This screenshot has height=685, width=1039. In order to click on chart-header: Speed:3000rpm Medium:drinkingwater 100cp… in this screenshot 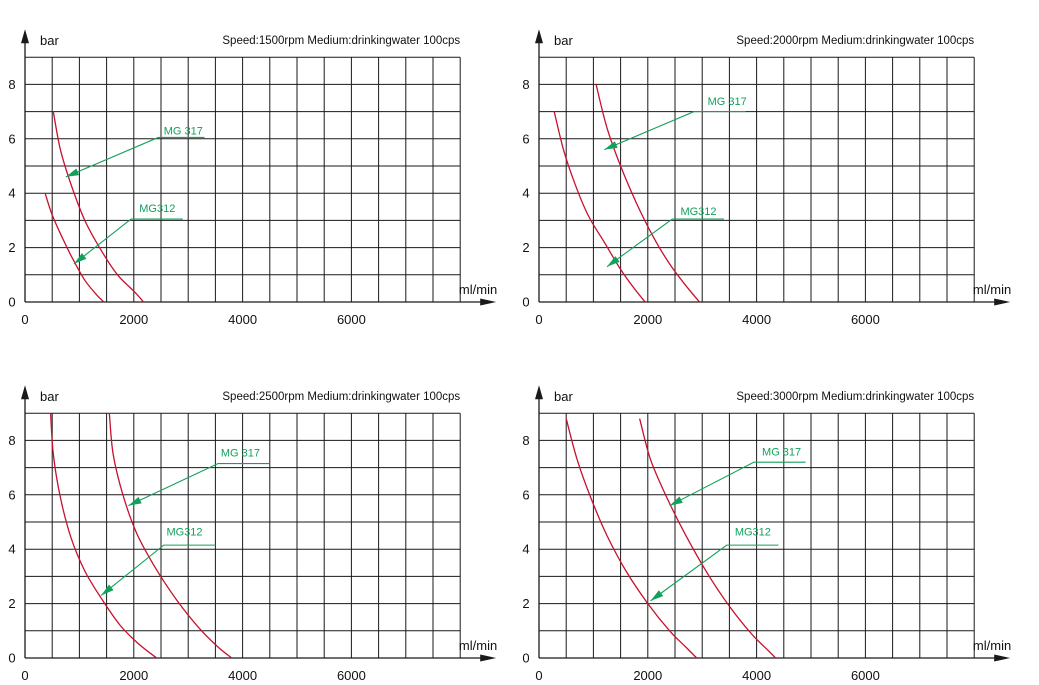, I will do `click(855, 397)`.